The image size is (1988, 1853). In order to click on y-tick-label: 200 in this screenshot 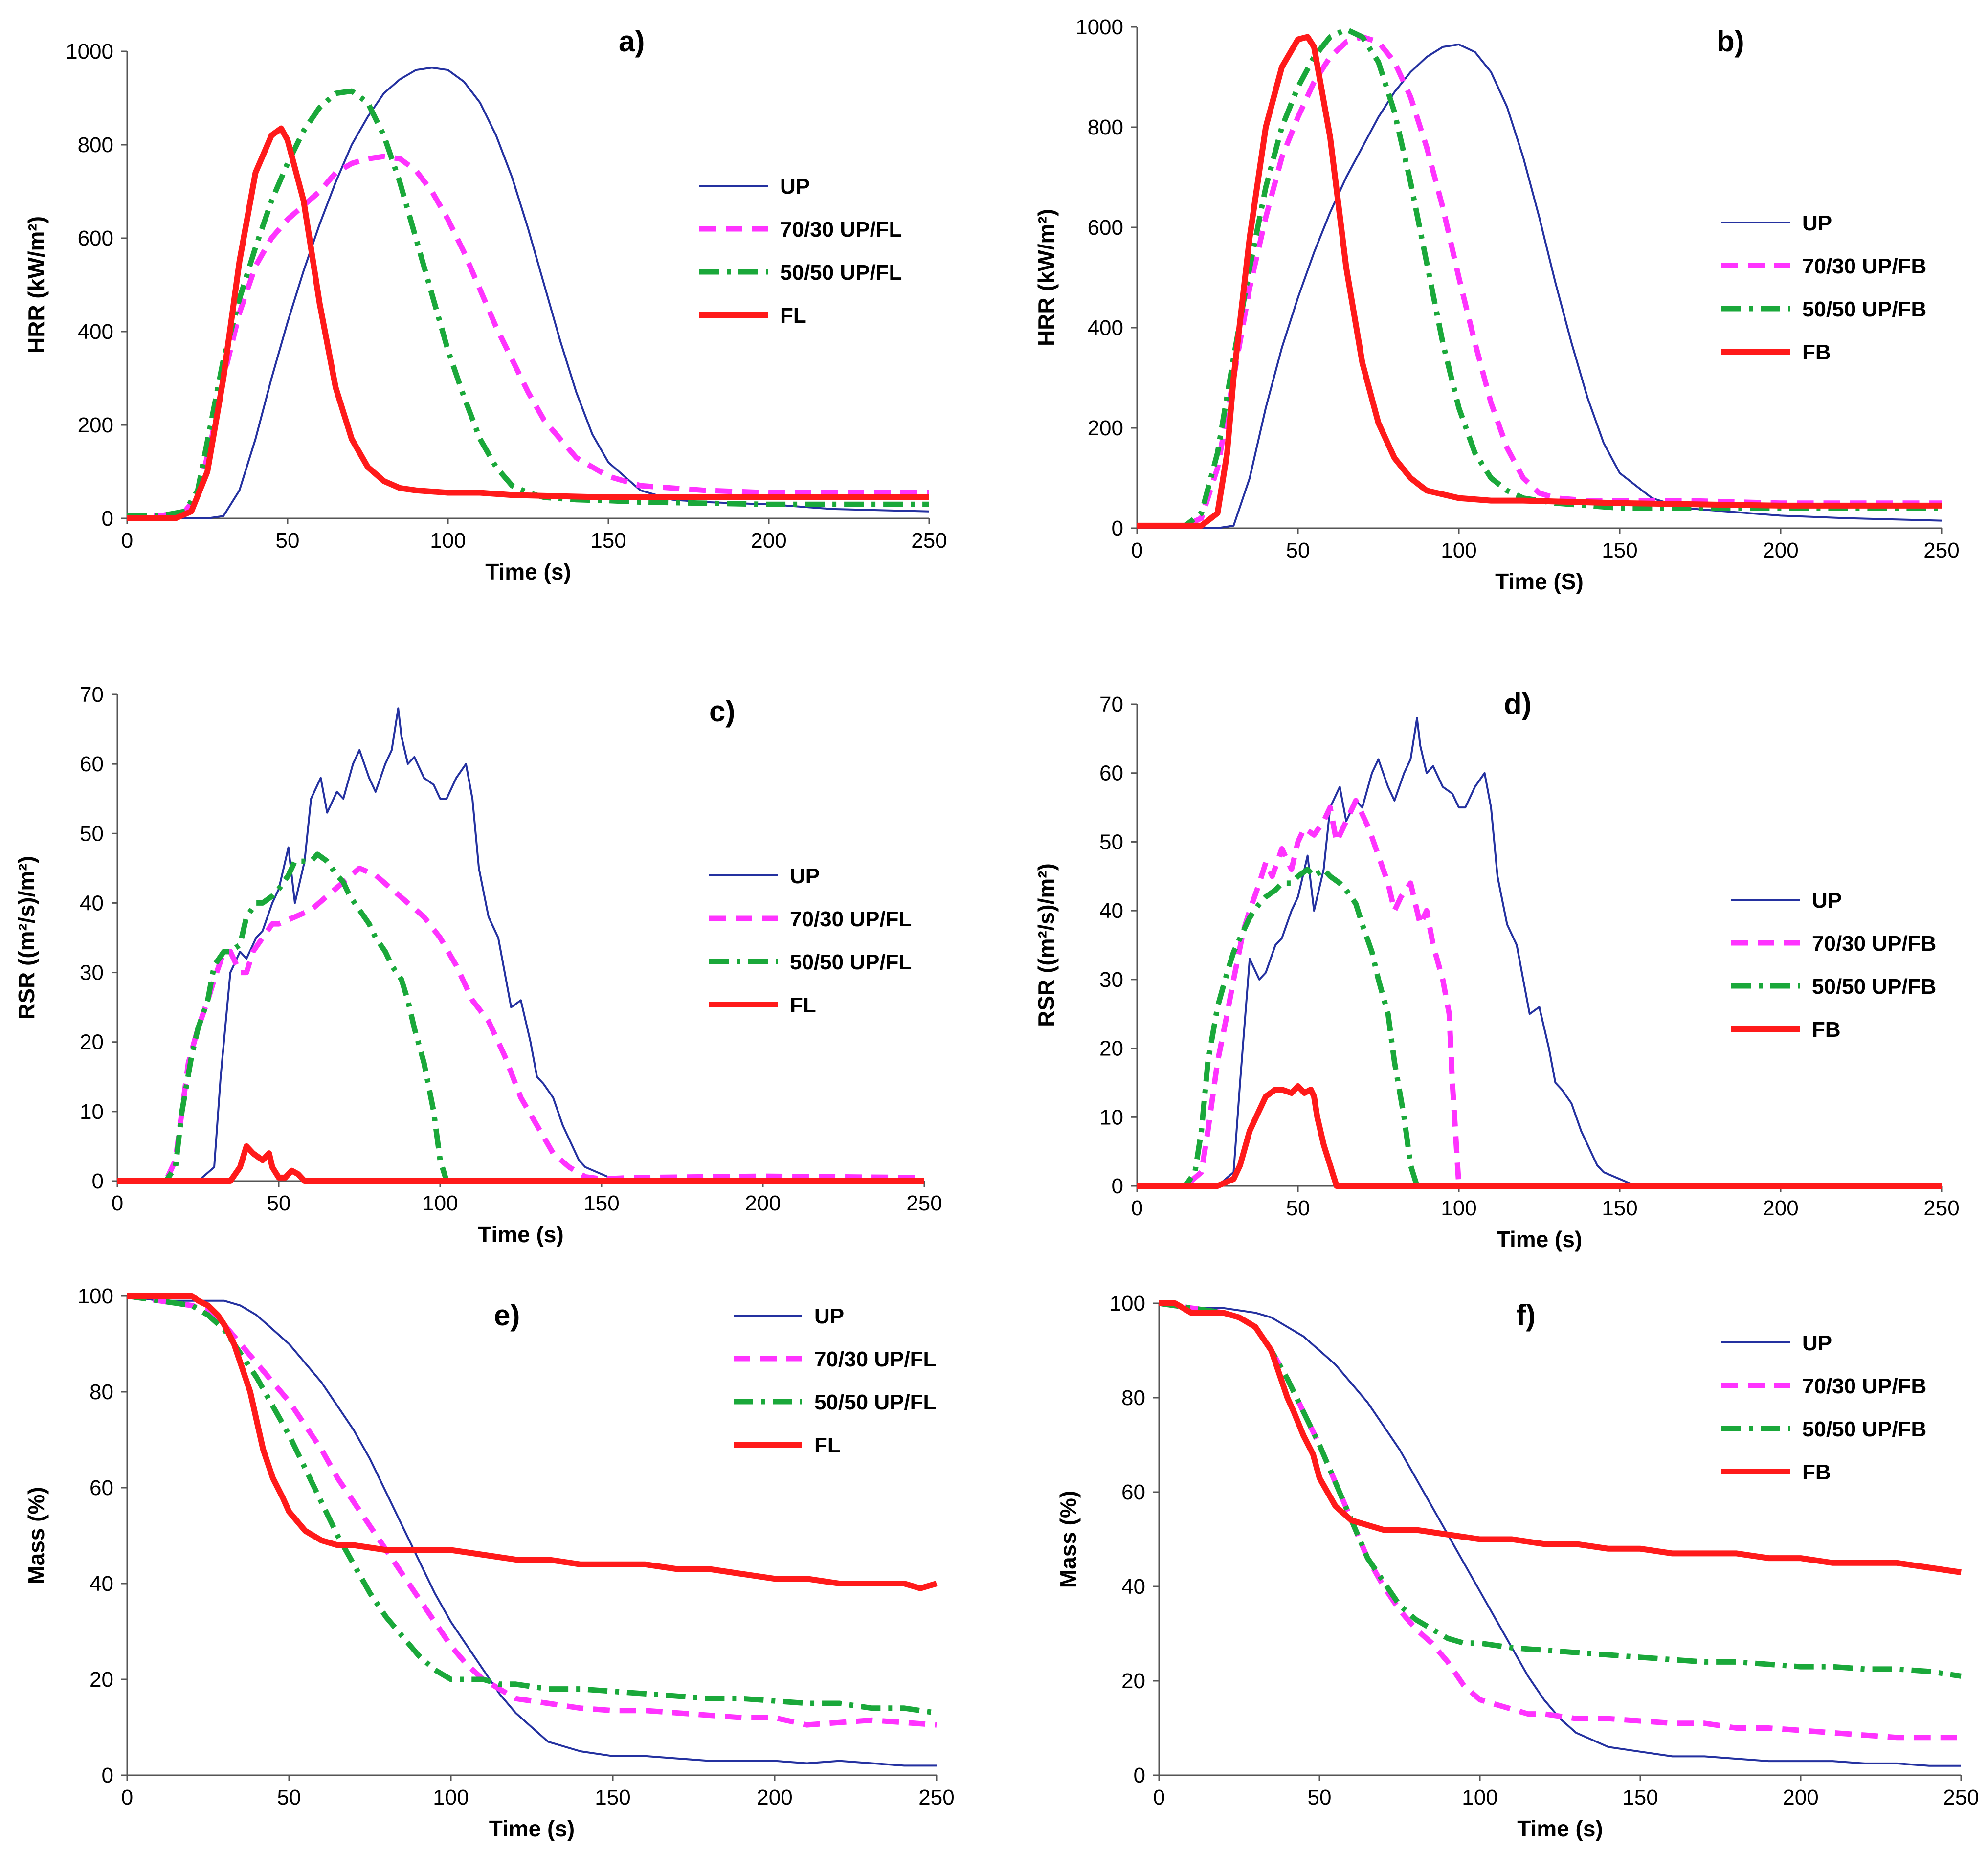, I will do `click(95, 425)`.